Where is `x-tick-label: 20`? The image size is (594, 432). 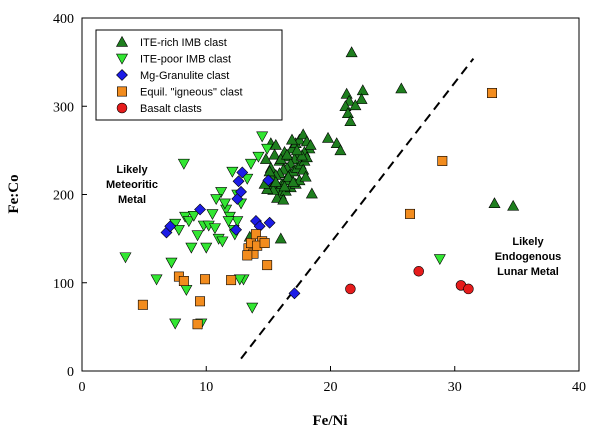 x-tick-label: 20 is located at coordinates (331, 387).